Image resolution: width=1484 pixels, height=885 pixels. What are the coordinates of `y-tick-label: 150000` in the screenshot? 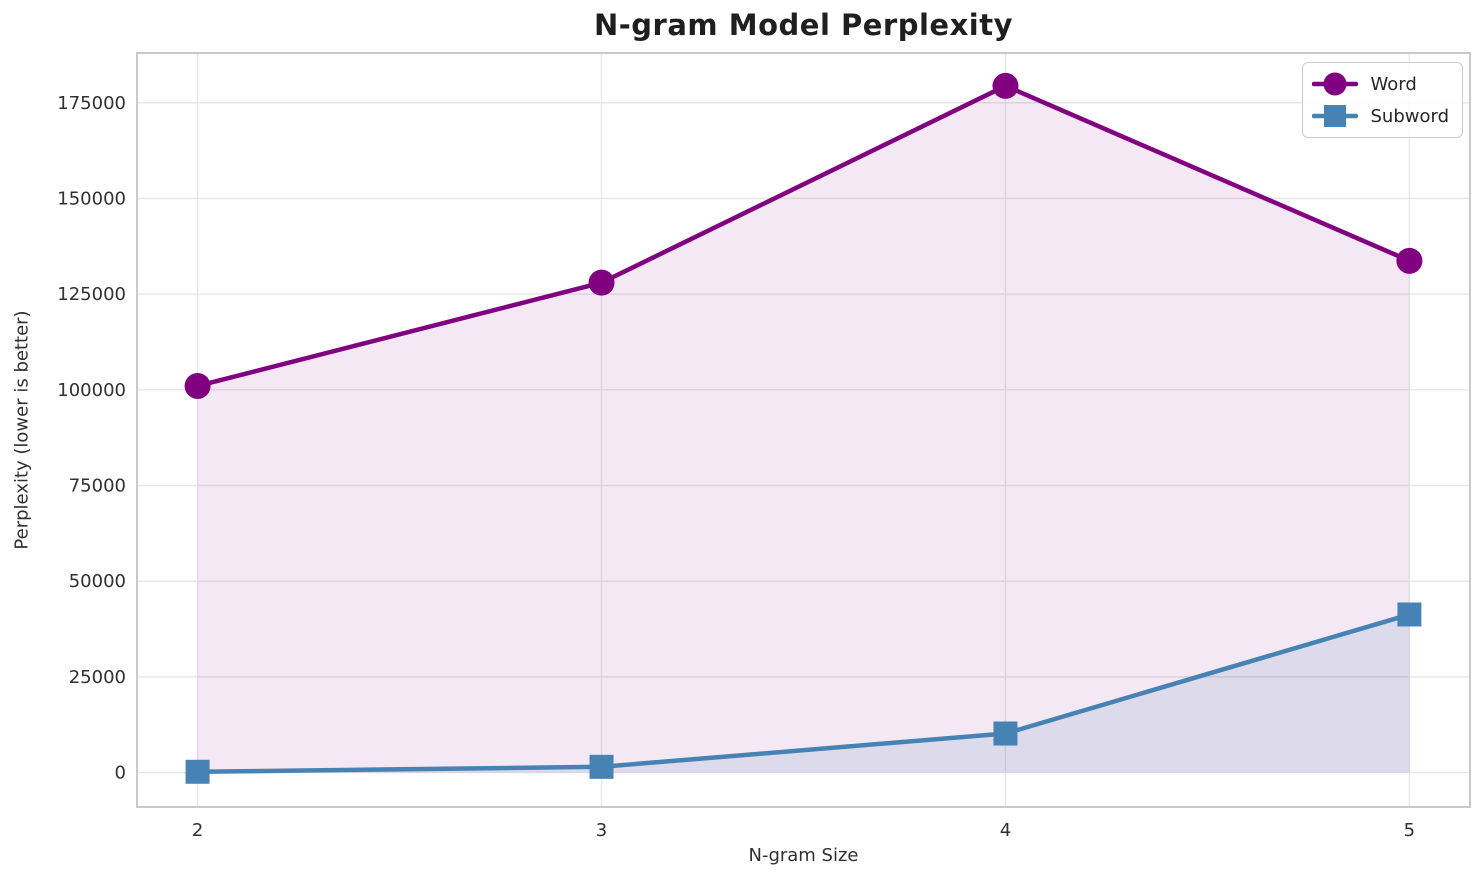 It's located at (91, 198).